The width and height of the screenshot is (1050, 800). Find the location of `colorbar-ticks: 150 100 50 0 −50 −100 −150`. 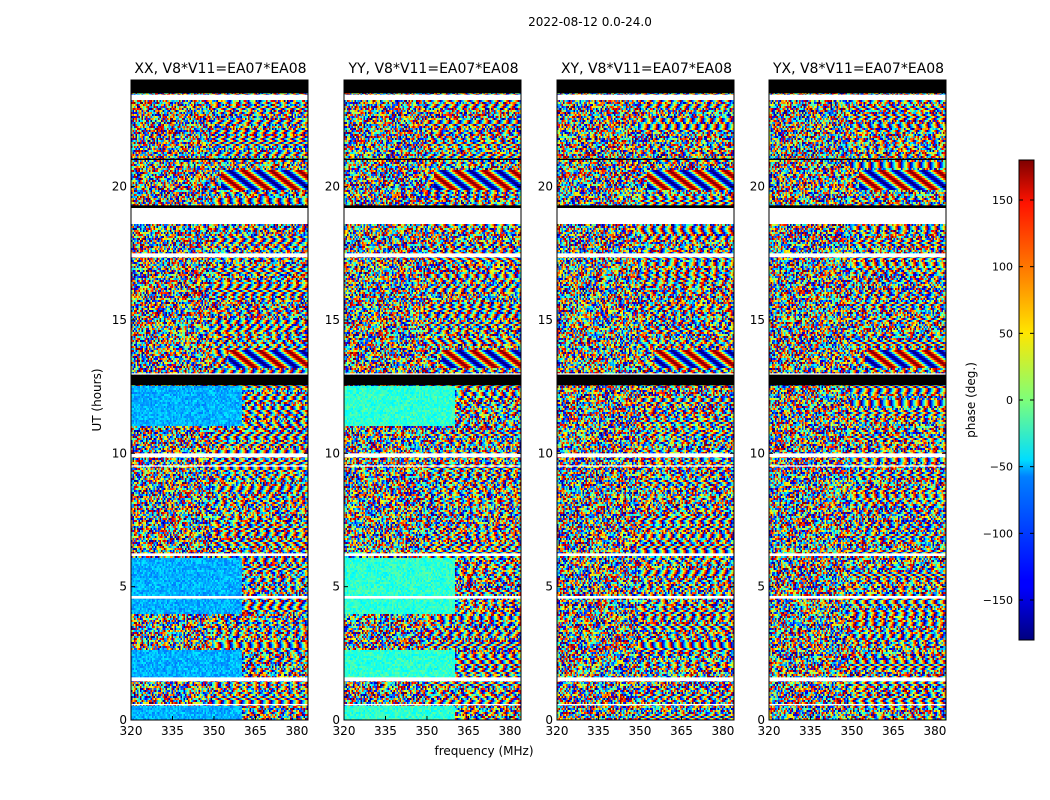

colorbar-ticks: 150 100 50 0 −50 −100 −150 is located at coordinates (1008, 400).